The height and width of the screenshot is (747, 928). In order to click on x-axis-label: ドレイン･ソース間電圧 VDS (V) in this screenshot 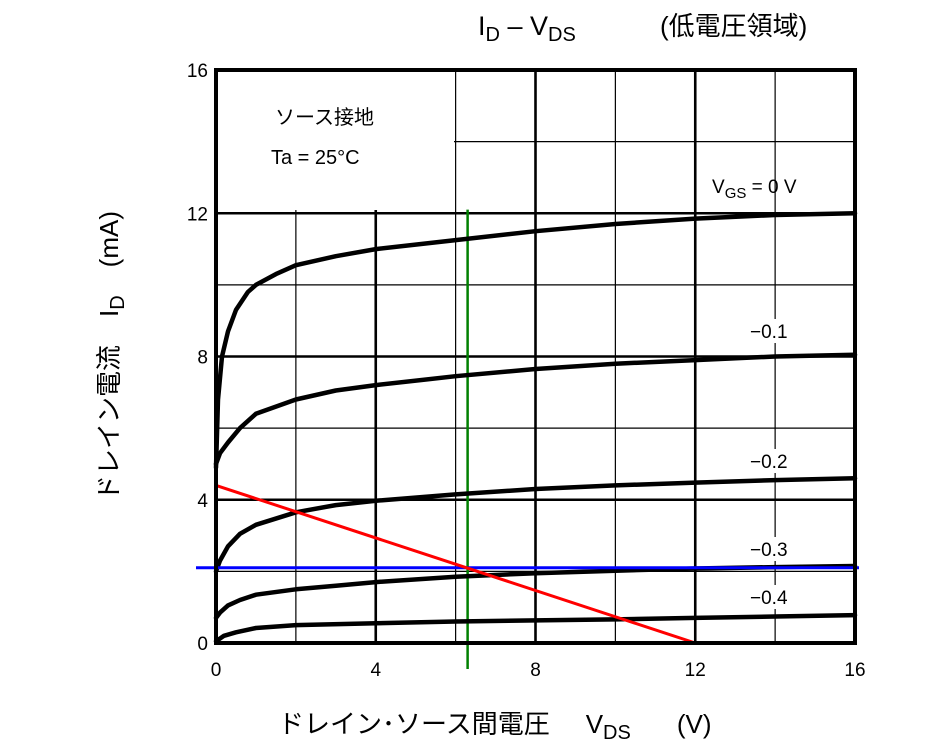, I will do `click(495, 726)`.